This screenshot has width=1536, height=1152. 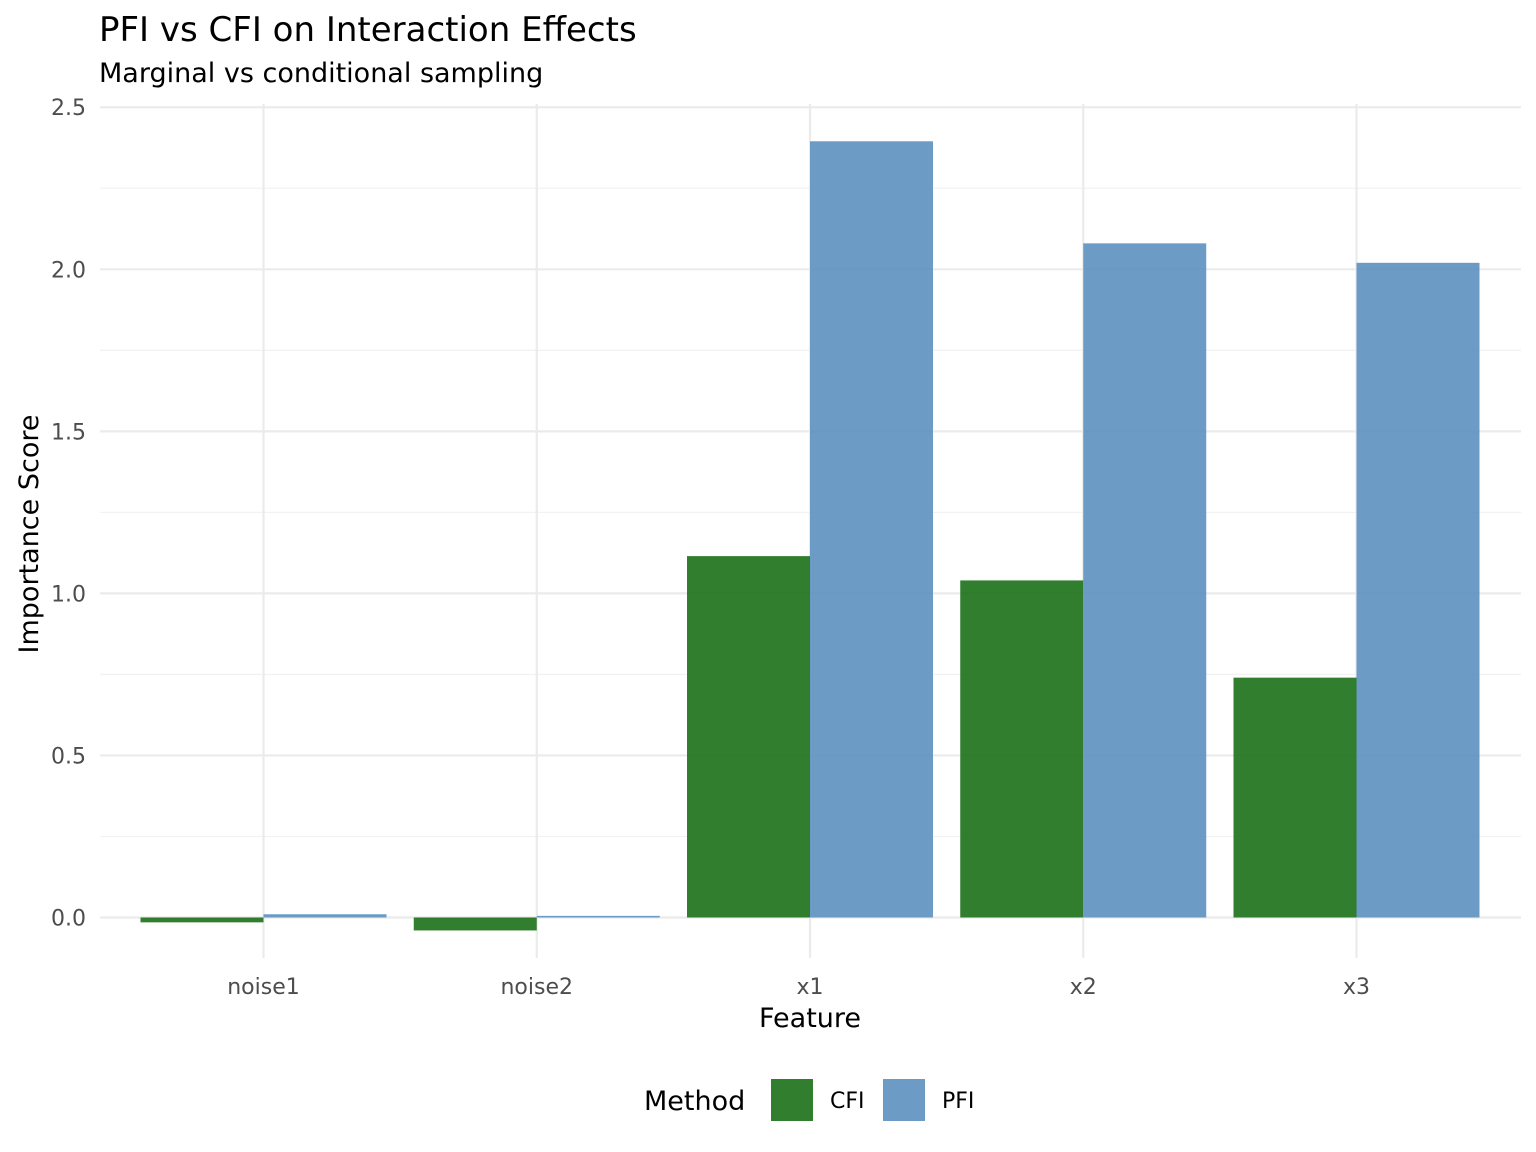 What do you see at coordinates (792, 1100) in the screenshot?
I see `legend-key-cfi` at bounding box center [792, 1100].